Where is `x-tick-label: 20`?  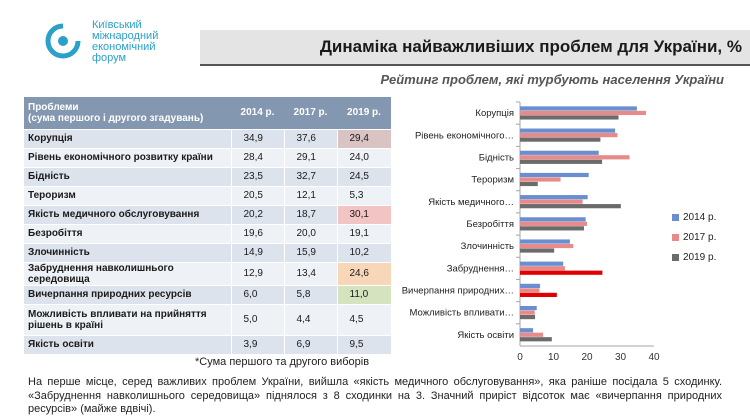 x-tick-label: 20 is located at coordinates (587, 357).